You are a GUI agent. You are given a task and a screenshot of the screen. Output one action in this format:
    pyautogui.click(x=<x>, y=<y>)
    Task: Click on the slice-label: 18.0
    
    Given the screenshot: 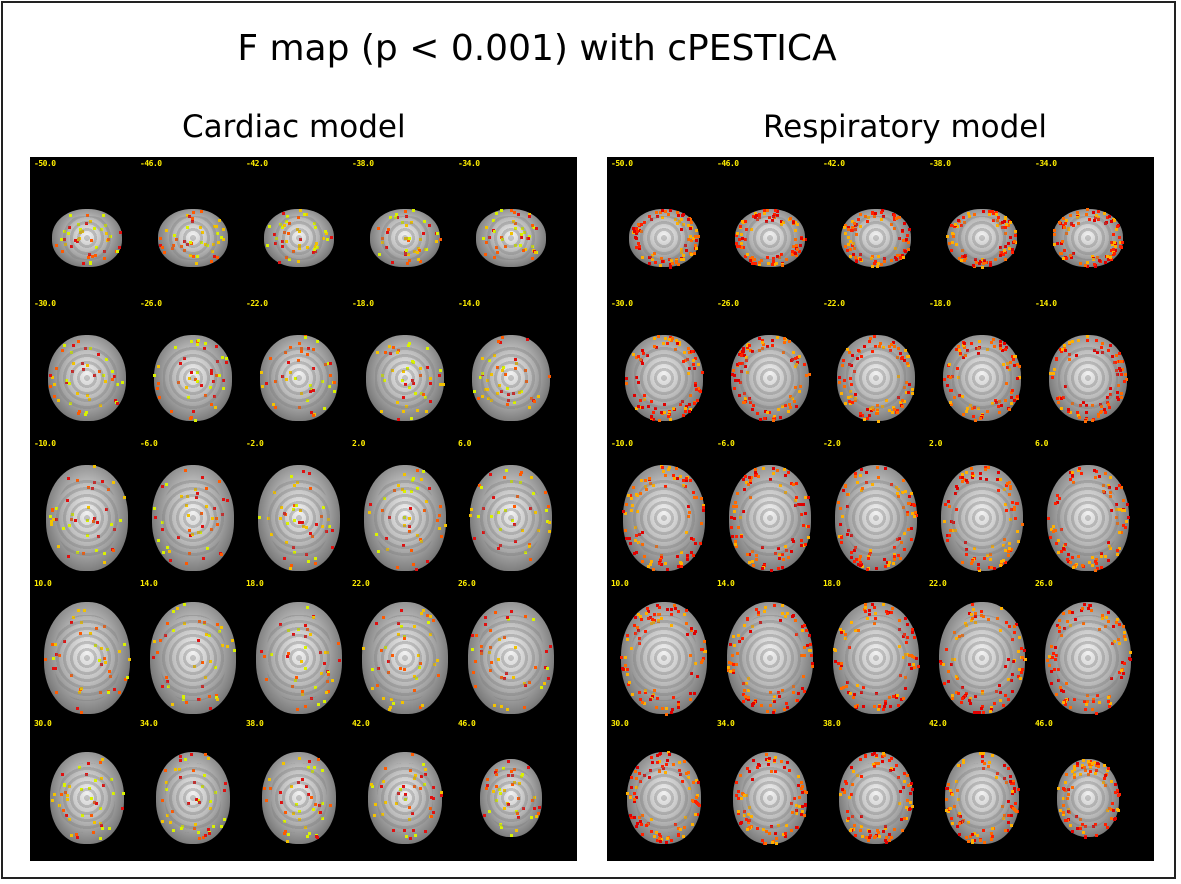 What is the action you would take?
    pyautogui.click(x=832, y=583)
    